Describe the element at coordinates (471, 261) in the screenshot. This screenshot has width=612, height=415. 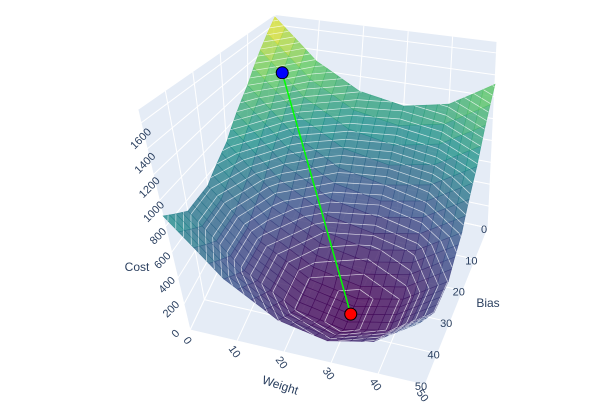
I see `tick-label: 10` at that location.